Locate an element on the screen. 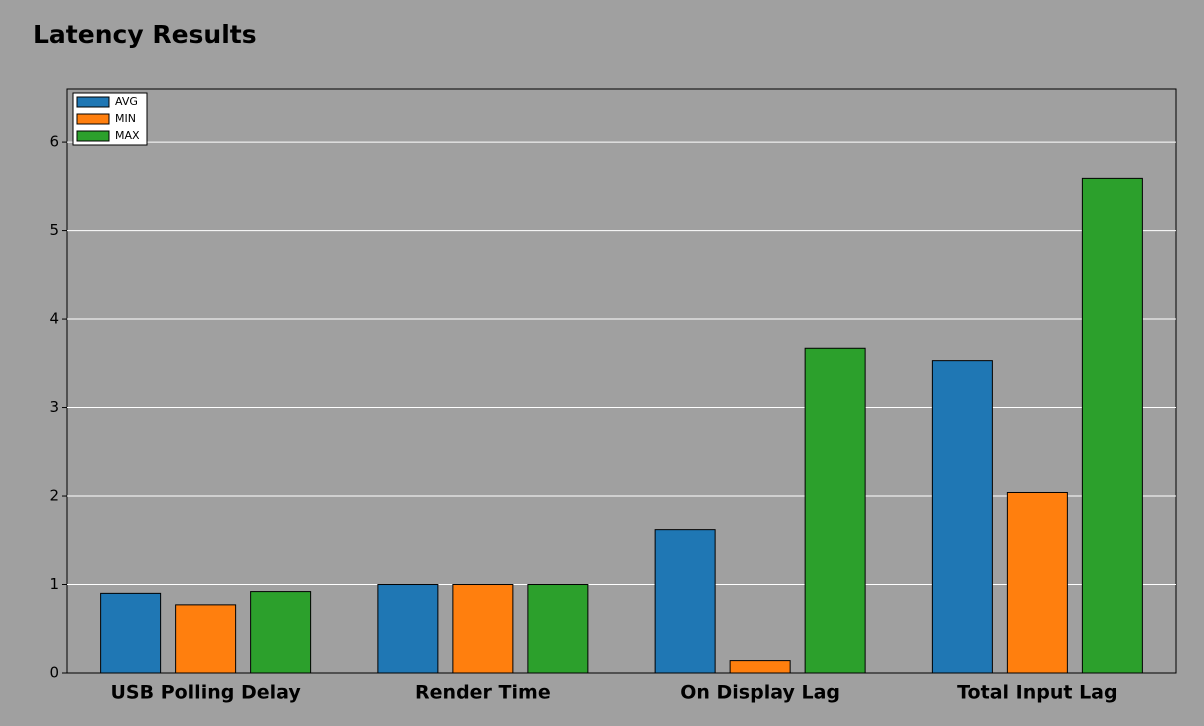 This screenshot has width=1204, height=726. legend-label: MAX is located at coordinates (127, 135).